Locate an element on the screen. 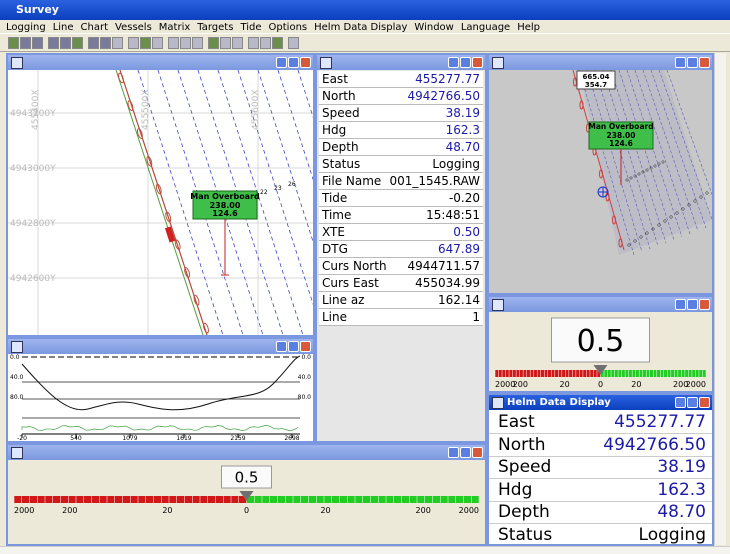 This screenshot has height=554, width=730. data-label: XTE is located at coordinates (333, 232).